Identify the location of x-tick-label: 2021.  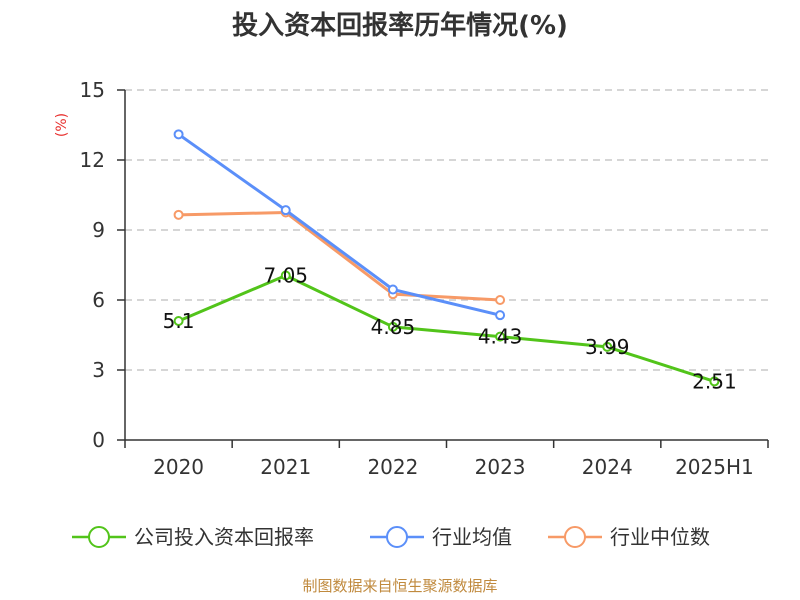
(285, 467).